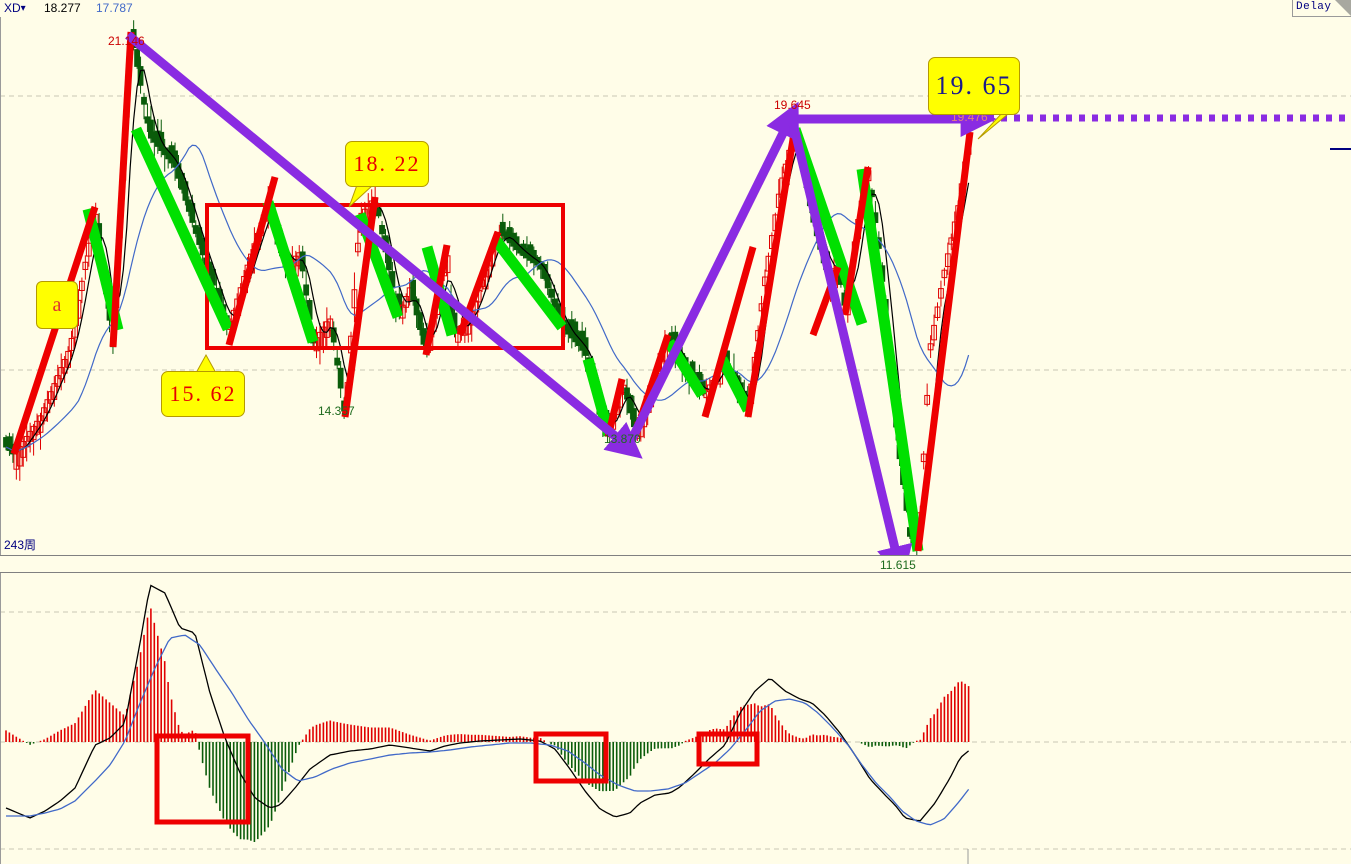 This screenshot has height=864, width=1351. I want to click on symbol-label: XD, so click(12, 8).